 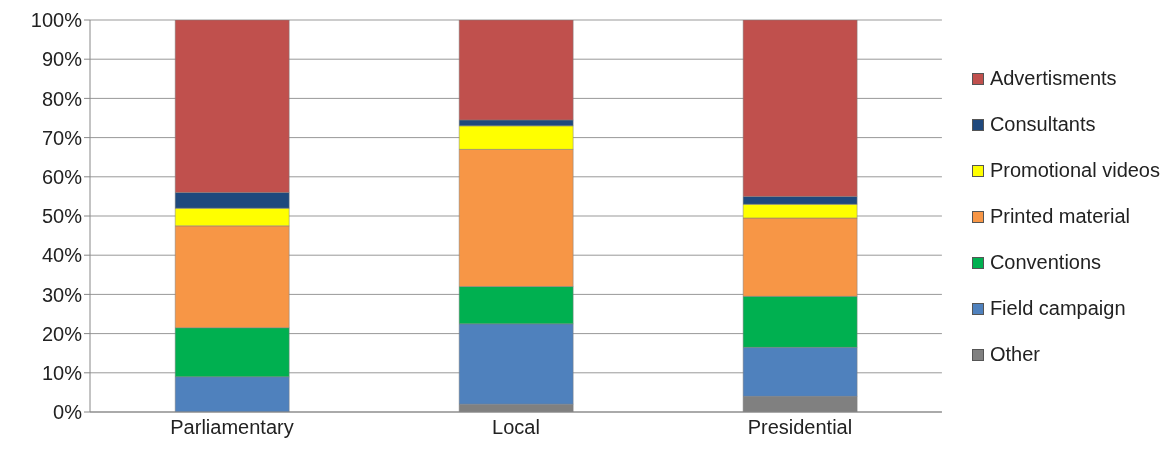 What do you see at coordinates (1059, 216) in the screenshot?
I see `legend-label: Printed material` at bounding box center [1059, 216].